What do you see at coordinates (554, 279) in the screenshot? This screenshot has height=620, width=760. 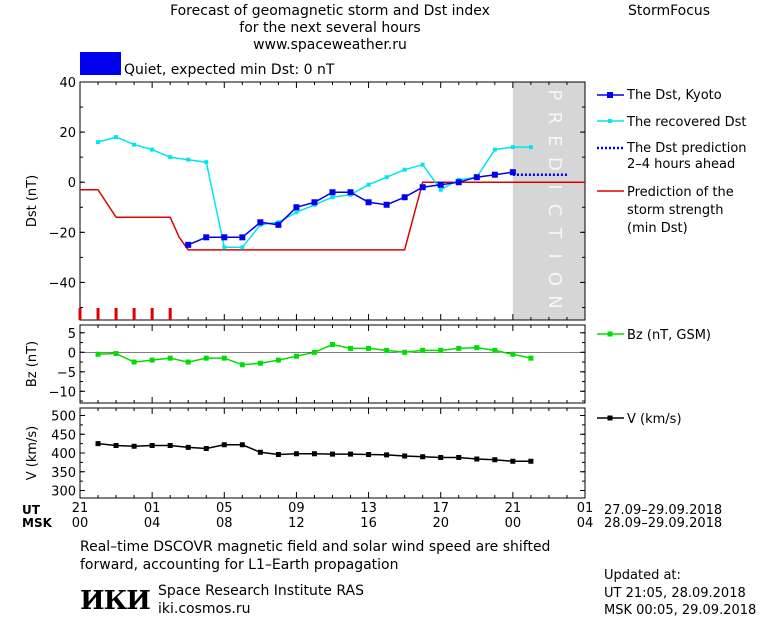 I see `prediction-label-letter: O` at bounding box center [554, 279].